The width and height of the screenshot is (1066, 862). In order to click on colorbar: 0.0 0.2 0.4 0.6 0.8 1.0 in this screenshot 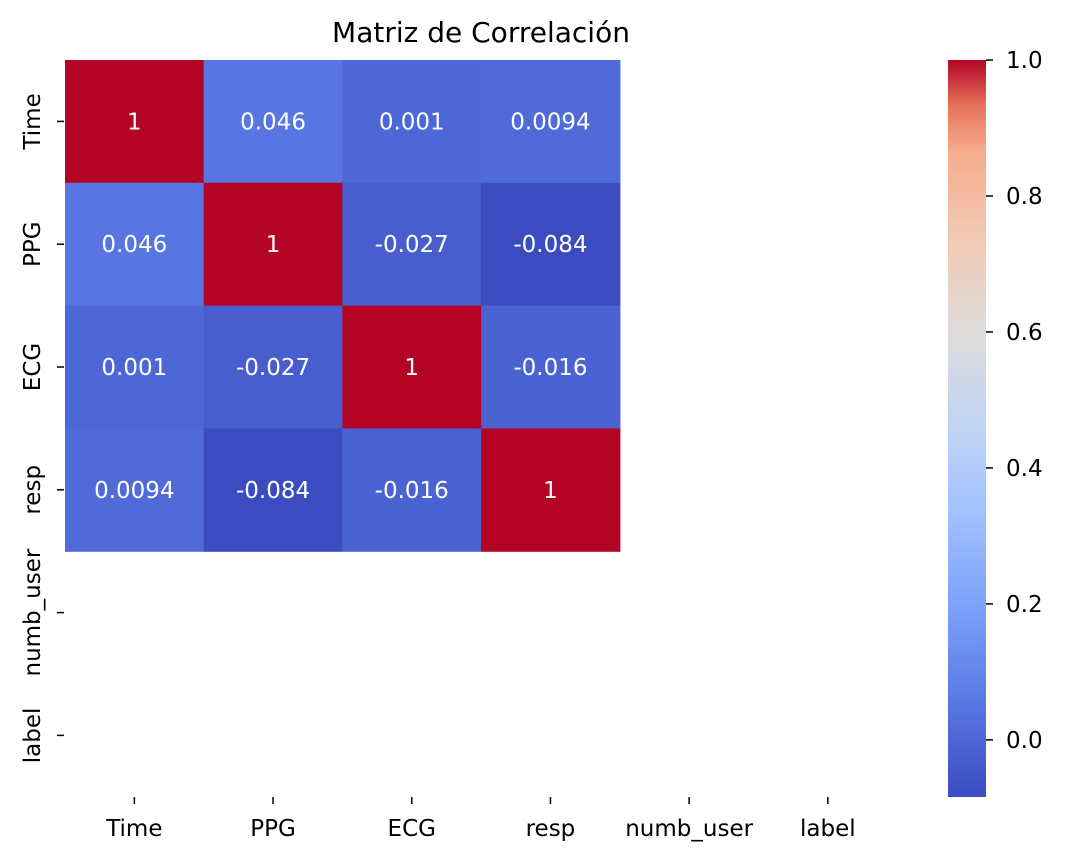, I will do `click(995, 422)`.